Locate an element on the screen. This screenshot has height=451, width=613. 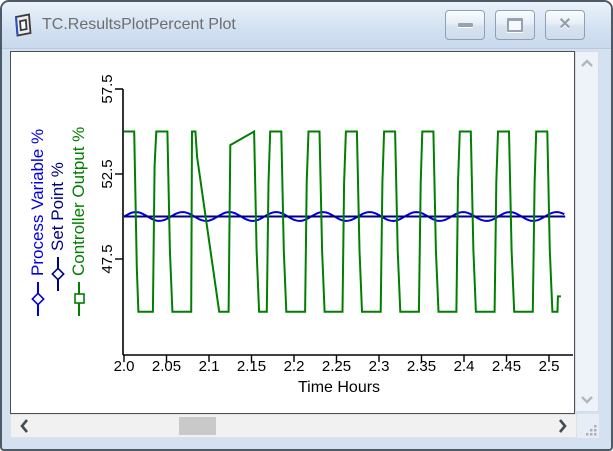
chevron-down-icon is located at coordinates (587, 400).